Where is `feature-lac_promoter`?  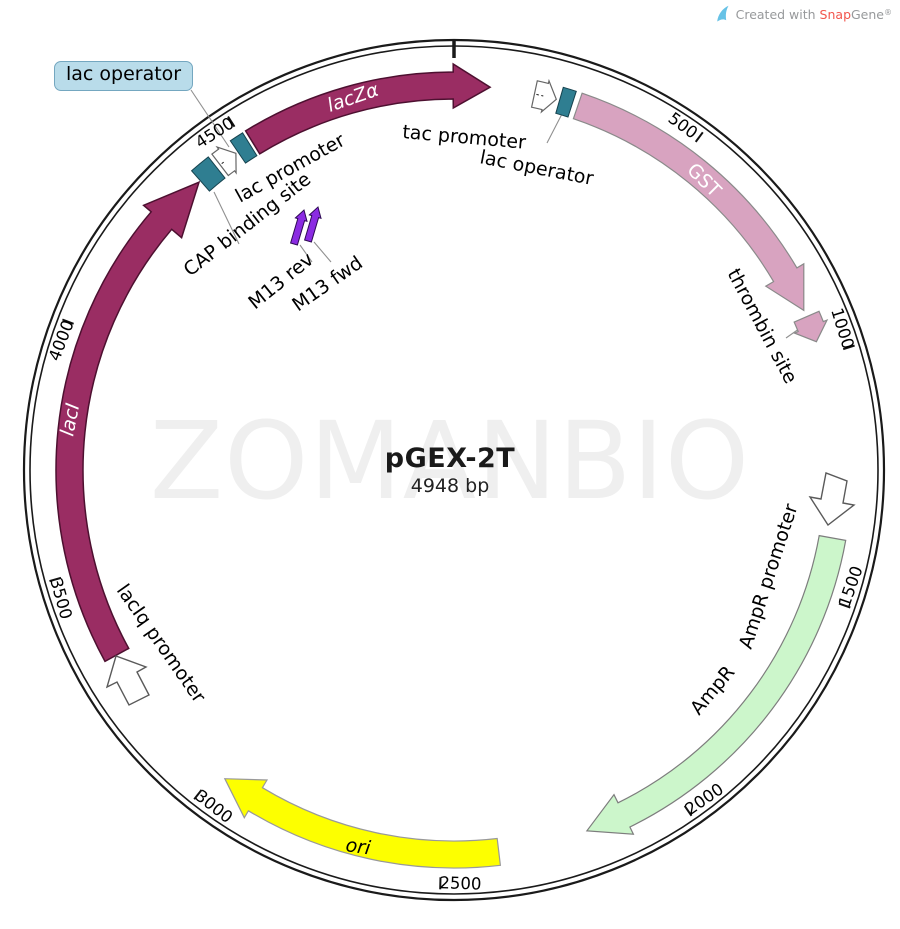 feature-lac_promoter is located at coordinates (224, 161).